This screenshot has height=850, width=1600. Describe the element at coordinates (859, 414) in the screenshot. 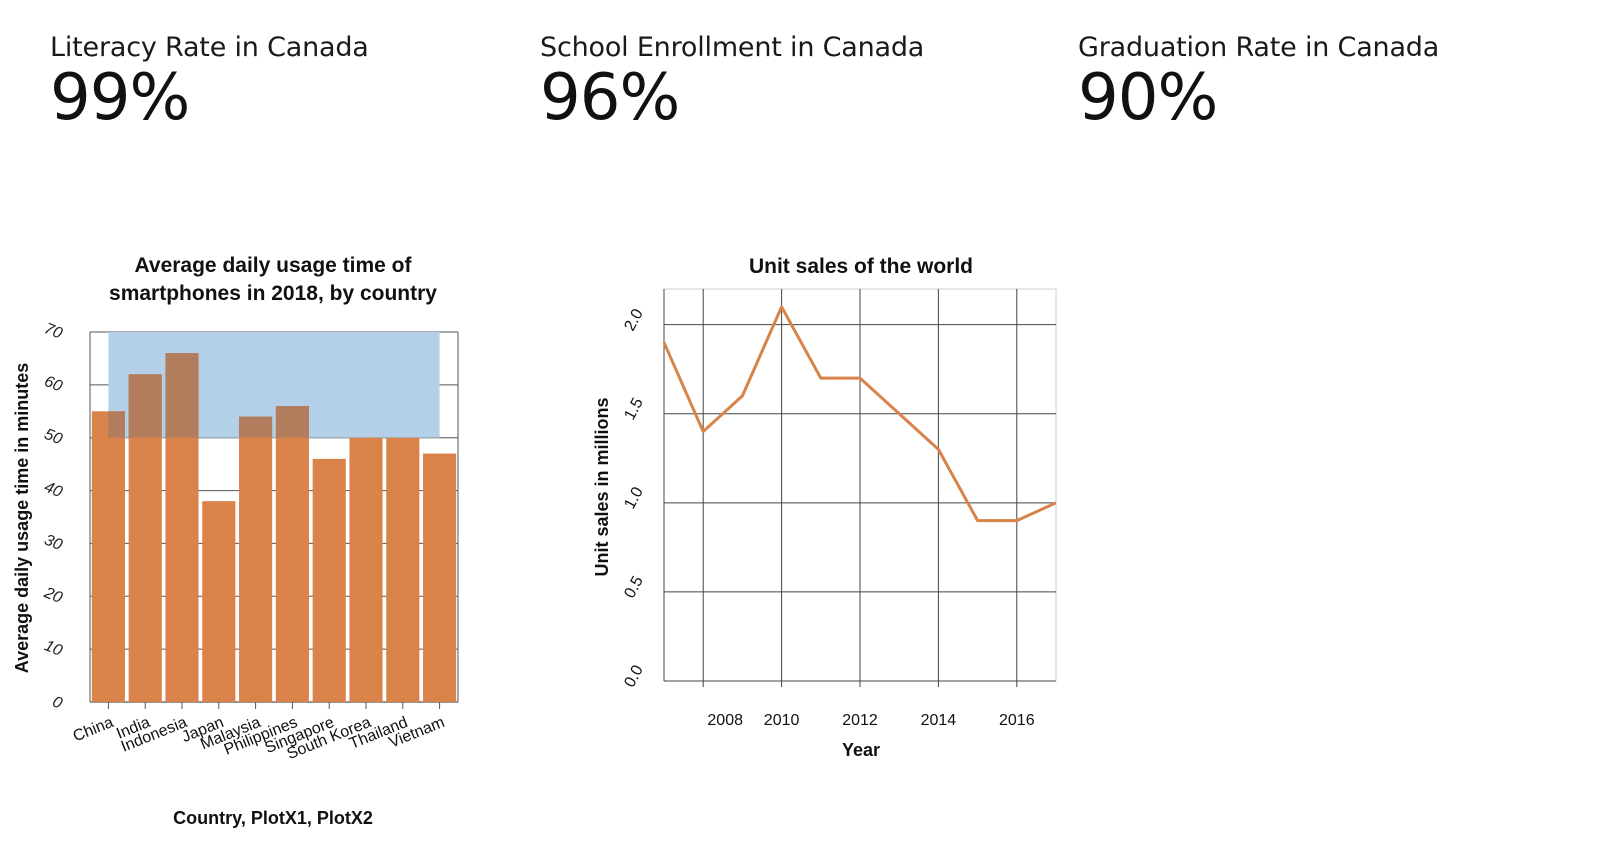

I see `line-chart-series` at that location.